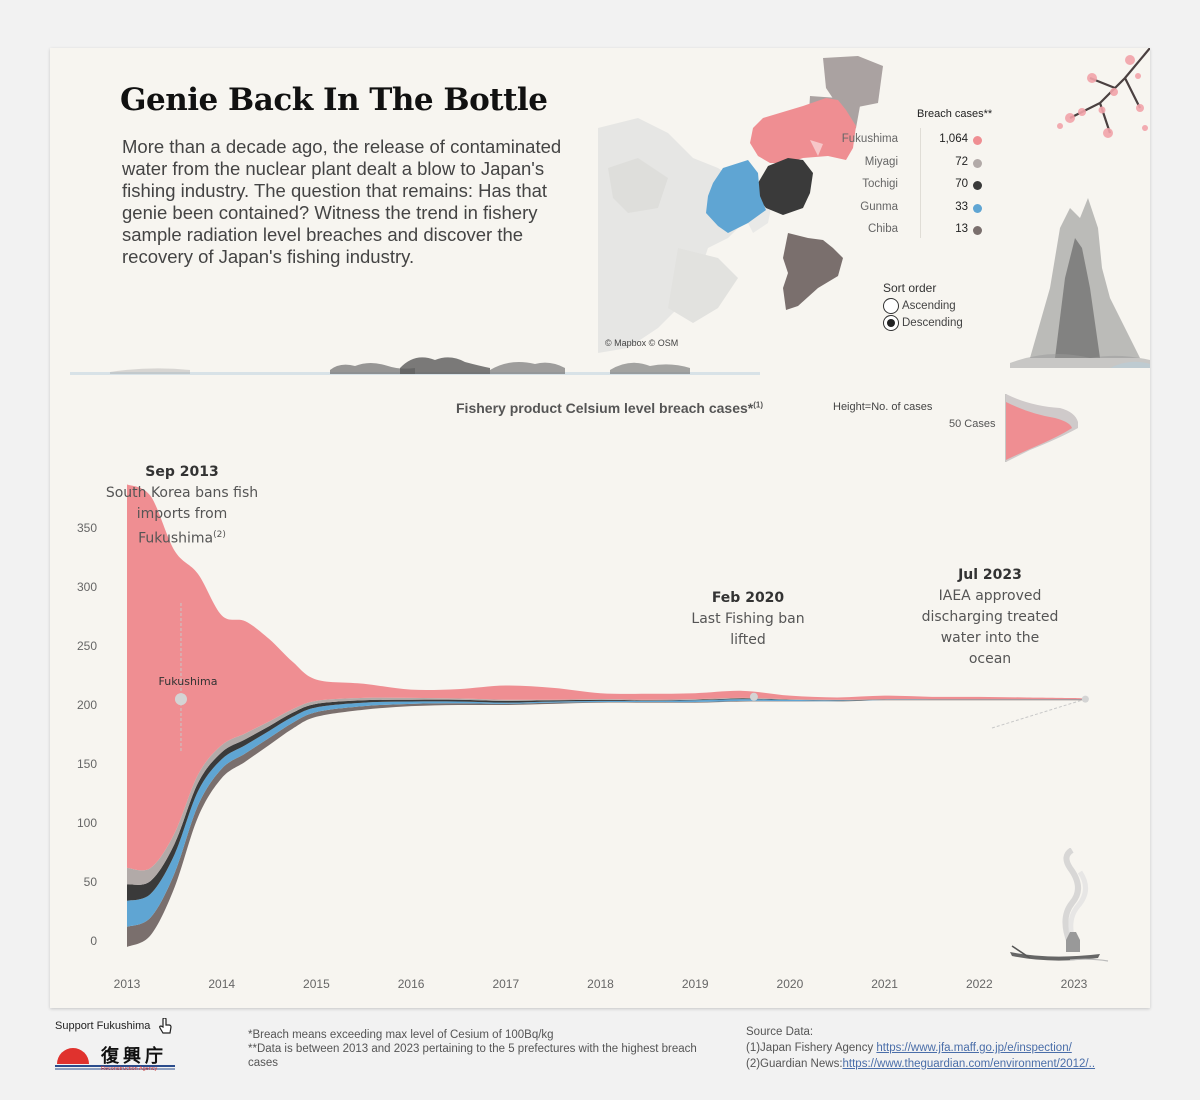 Image resolution: width=1200 pixels, height=1100 pixels. I want to click on legend-item-name: Fukushima, so click(869, 139).